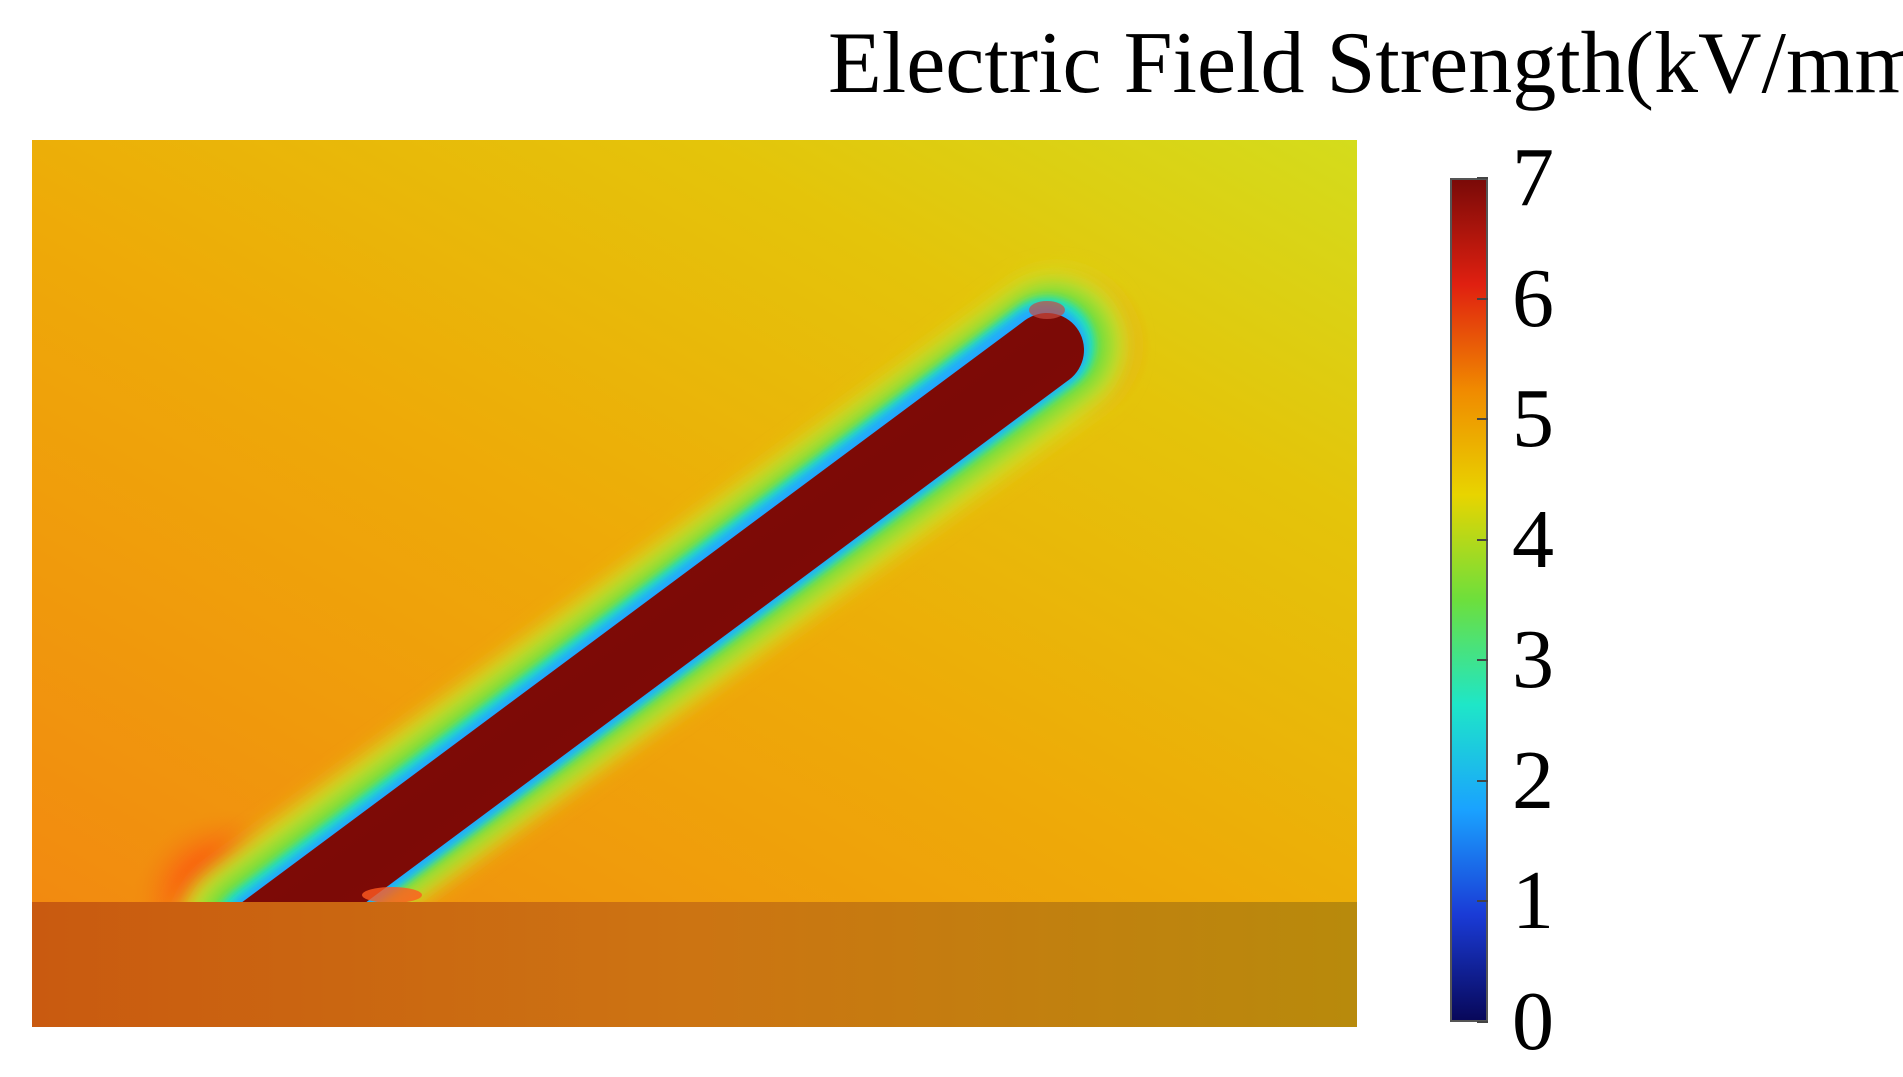 Image resolution: width=1903 pixels, height=1077 pixels. Describe the element at coordinates (1533, 539) in the screenshot. I see `colorbar-tick-label: 4` at that location.